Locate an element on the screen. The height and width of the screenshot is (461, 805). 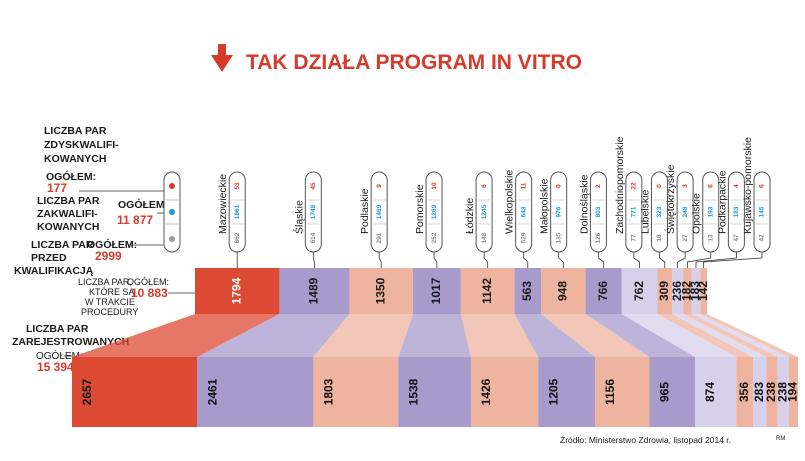
pill-qualified-lubelskie: 323 is located at coordinates (659, 211).